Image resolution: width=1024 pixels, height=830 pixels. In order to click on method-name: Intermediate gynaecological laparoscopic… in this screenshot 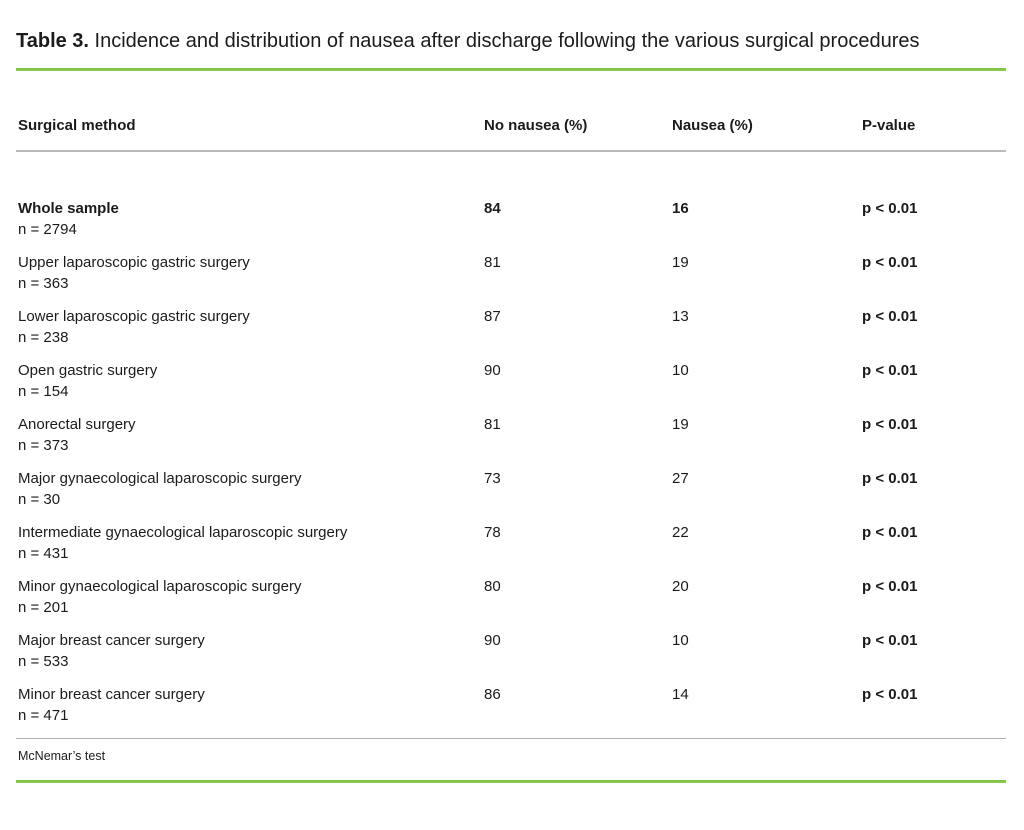, I will do `click(183, 532)`.